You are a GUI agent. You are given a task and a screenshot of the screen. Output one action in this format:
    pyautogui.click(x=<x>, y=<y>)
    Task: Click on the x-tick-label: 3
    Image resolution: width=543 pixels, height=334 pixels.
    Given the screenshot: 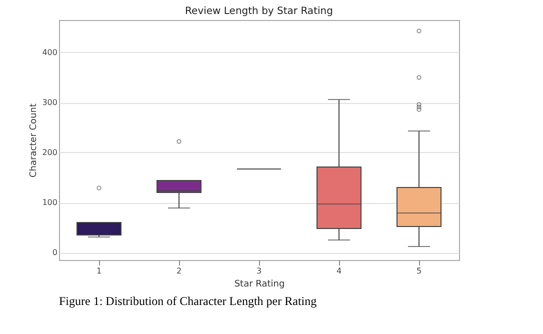 What is the action you would take?
    pyautogui.click(x=259, y=271)
    